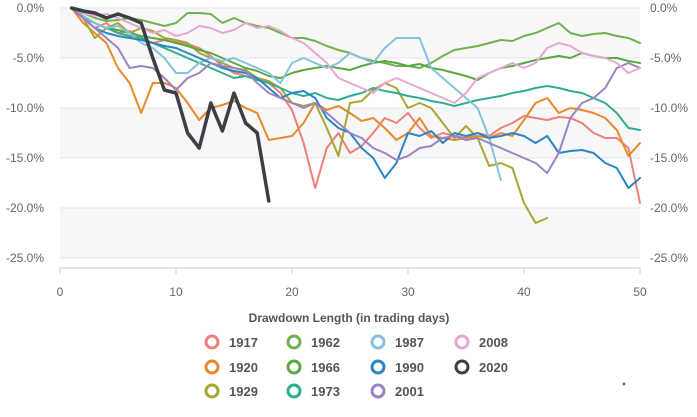 This screenshot has height=417, width=697. What do you see at coordinates (60, 292) in the screenshot?
I see `x-tick-label: 0` at bounding box center [60, 292].